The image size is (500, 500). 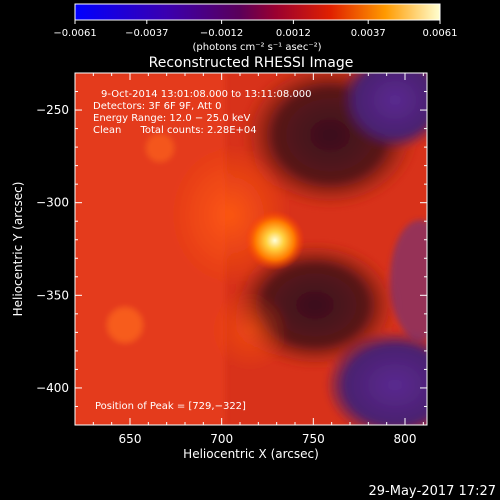 What do you see at coordinates (408, 280) in the screenshot?
I see `purple-region-right-mid` at bounding box center [408, 280].